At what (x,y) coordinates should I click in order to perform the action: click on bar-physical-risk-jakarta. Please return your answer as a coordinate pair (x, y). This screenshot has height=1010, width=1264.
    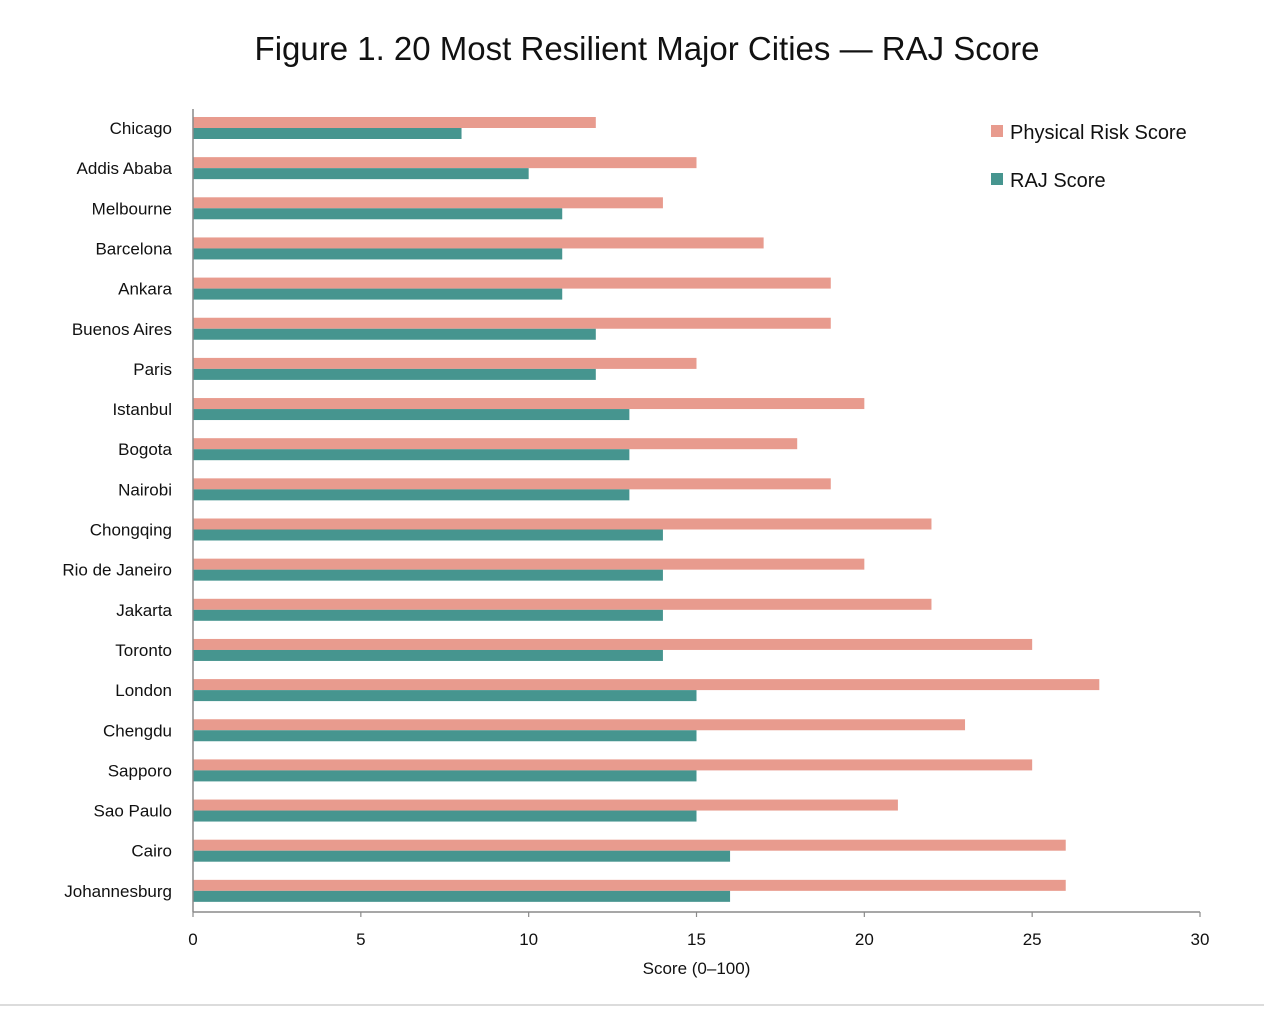
    Looking at the image, I should click on (562, 604).